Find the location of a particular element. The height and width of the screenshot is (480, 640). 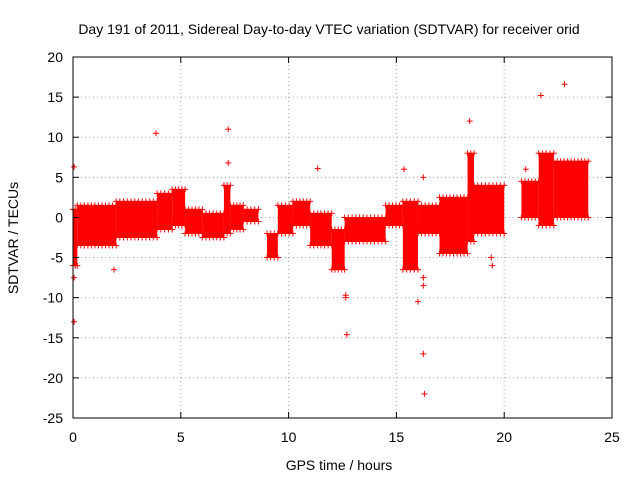

x-tick-label: 0 is located at coordinates (73, 437).